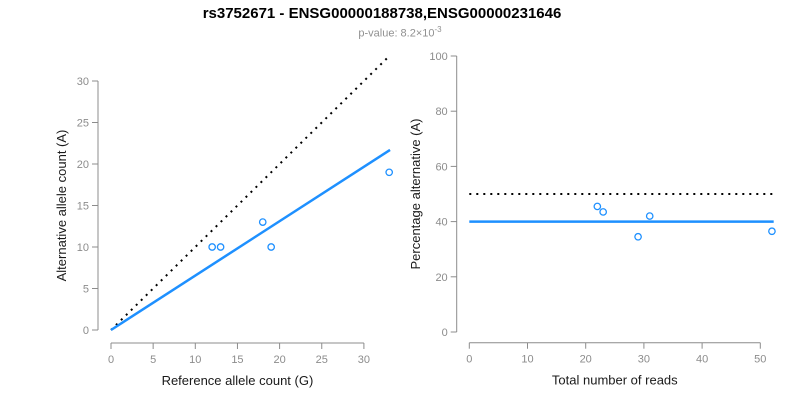 This screenshot has width=800, height=400. What do you see at coordinates (615, 380) in the screenshot?
I see `x-axis-title: Total number of reads` at bounding box center [615, 380].